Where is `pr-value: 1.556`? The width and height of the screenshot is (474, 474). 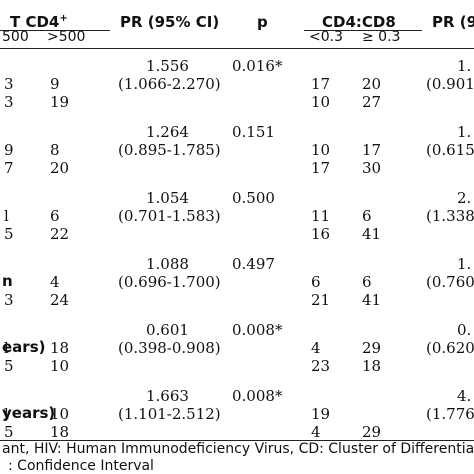
pr-value: 1.556 is located at coordinates (167, 66).